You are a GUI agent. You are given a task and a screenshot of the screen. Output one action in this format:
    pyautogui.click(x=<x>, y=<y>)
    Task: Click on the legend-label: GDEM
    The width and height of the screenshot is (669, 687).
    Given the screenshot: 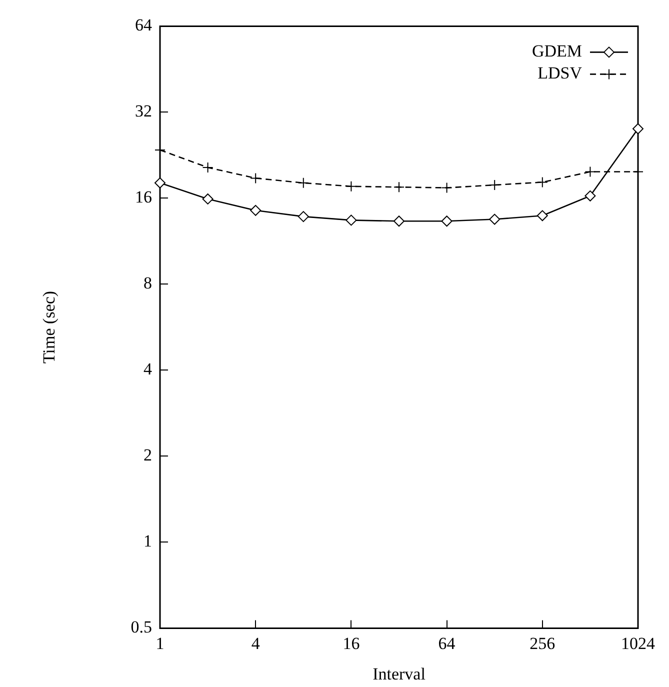 What is the action you would take?
    pyautogui.click(x=557, y=51)
    